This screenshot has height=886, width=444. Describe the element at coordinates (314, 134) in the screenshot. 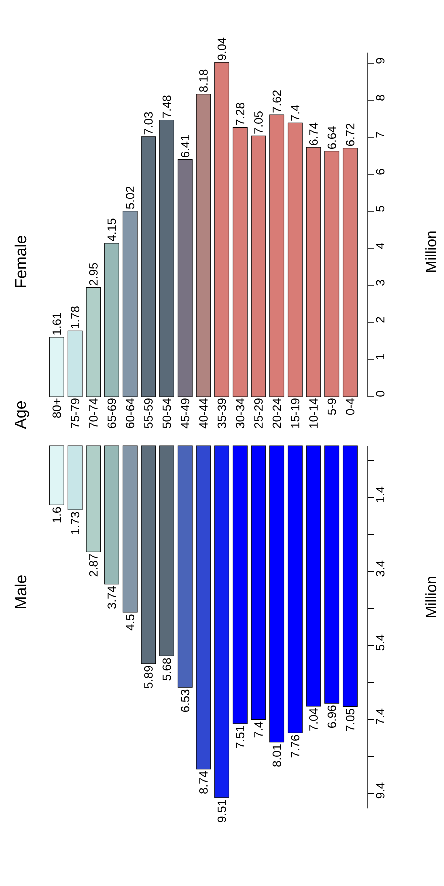

I see `data-label: 6.74` at that location.